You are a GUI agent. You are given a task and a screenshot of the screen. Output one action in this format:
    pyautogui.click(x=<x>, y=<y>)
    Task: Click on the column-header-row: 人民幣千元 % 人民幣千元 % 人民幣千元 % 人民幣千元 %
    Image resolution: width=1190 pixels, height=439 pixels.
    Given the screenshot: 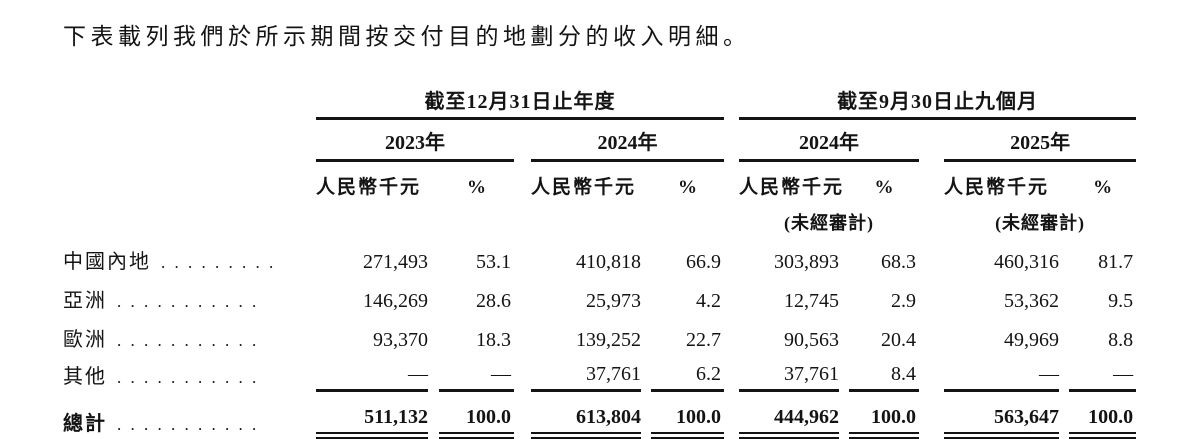 What is the action you would take?
    pyautogui.click(x=599, y=182)
    